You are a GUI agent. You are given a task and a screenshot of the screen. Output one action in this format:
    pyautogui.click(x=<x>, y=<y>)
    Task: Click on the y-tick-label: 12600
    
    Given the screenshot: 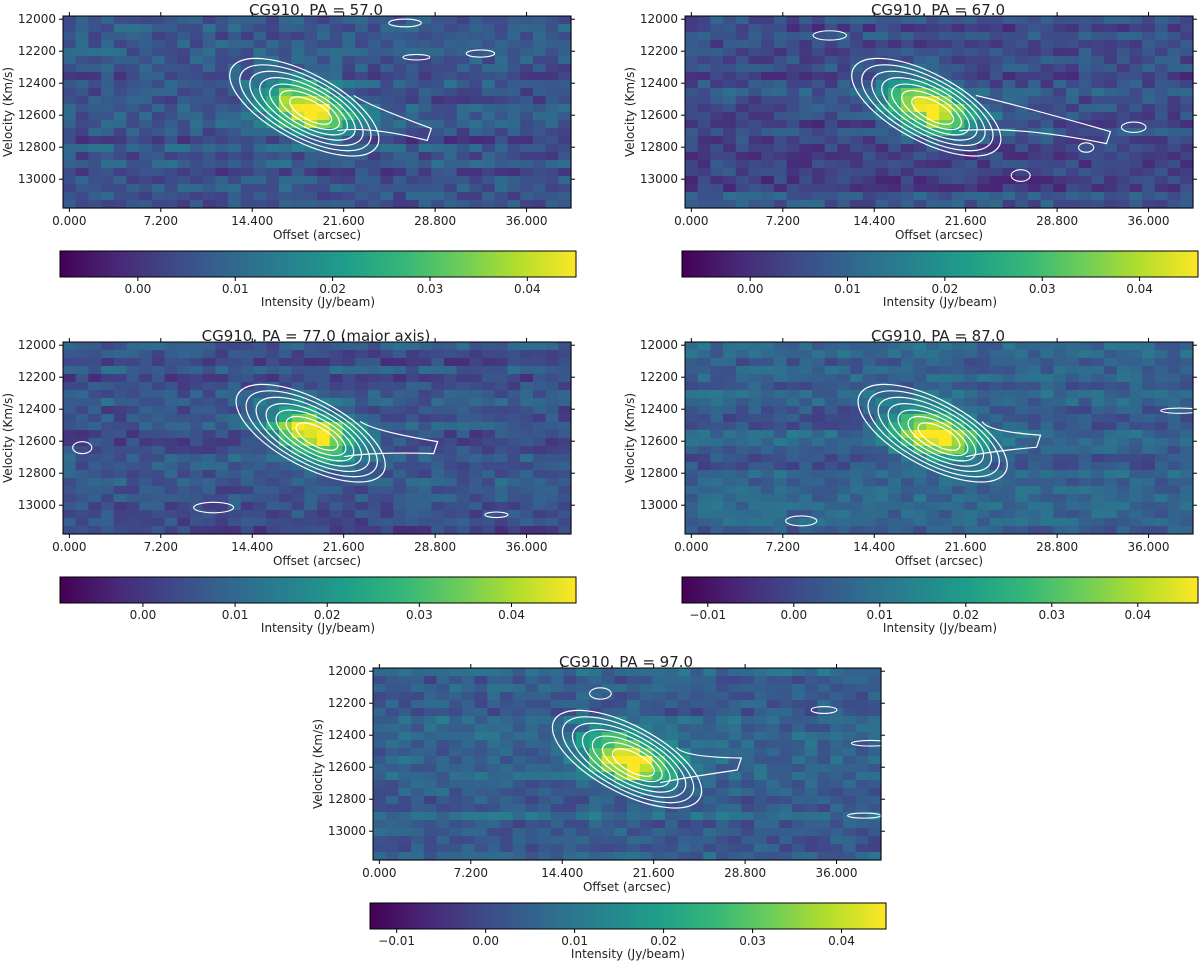 What is the action you would take?
    pyautogui.click(x=37, y=441)
    